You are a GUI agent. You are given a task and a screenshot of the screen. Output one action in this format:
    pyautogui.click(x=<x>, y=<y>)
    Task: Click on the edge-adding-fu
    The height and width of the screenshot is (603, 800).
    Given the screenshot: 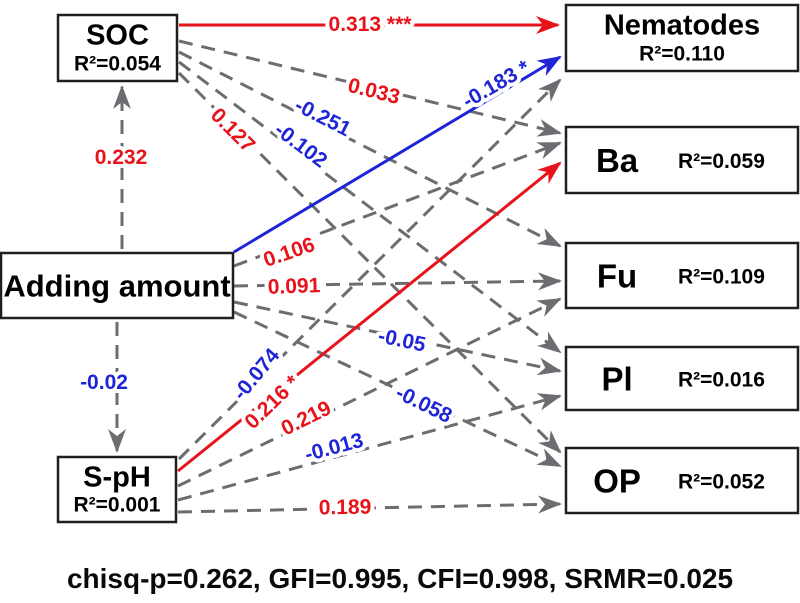 What is the action you would take?
    pyautogui.click(x=397, y=281)
    